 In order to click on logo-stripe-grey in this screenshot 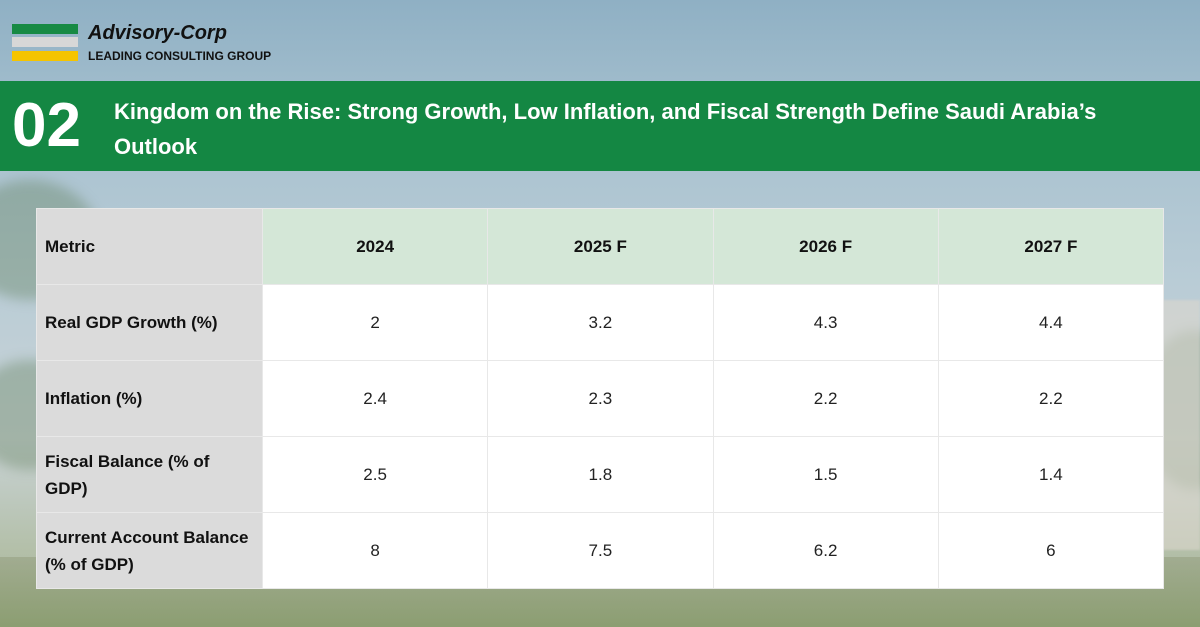, I will do `click(45, 42)`.